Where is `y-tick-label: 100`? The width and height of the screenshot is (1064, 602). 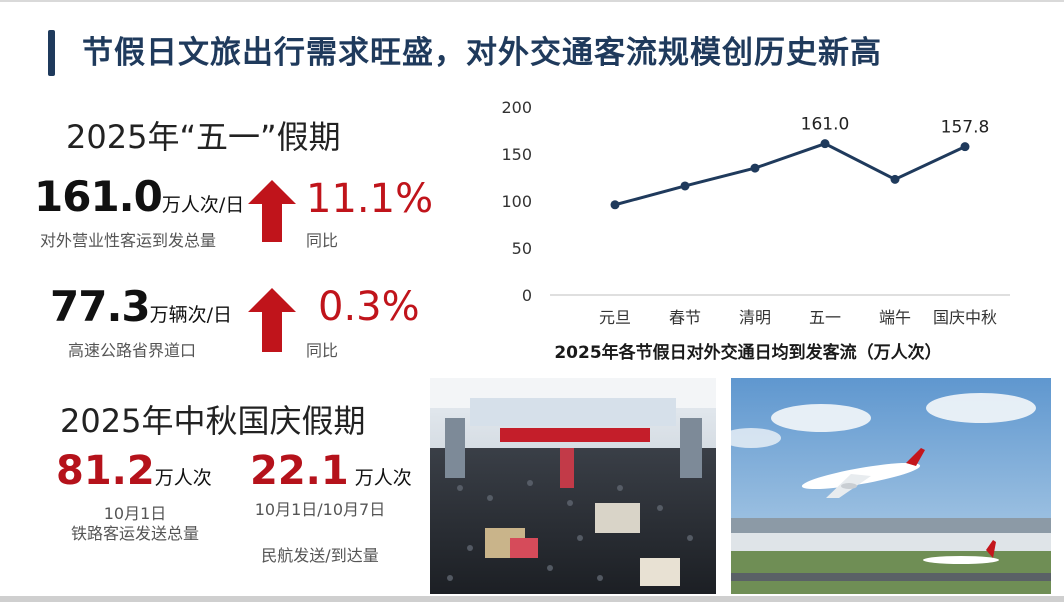 y-tick-label: 100 is located at coordinates (516, 201).